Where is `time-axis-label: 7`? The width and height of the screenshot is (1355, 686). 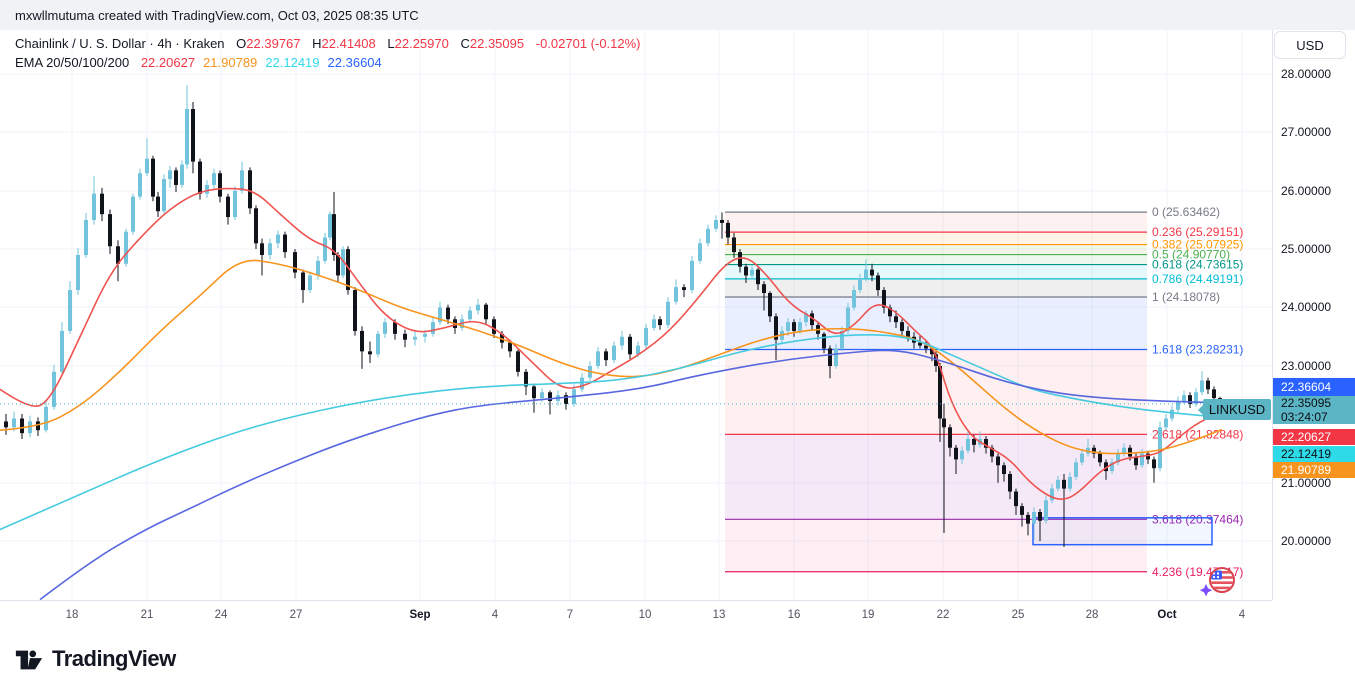
time-axis-label: 7 is located at coordinates (570, 615).